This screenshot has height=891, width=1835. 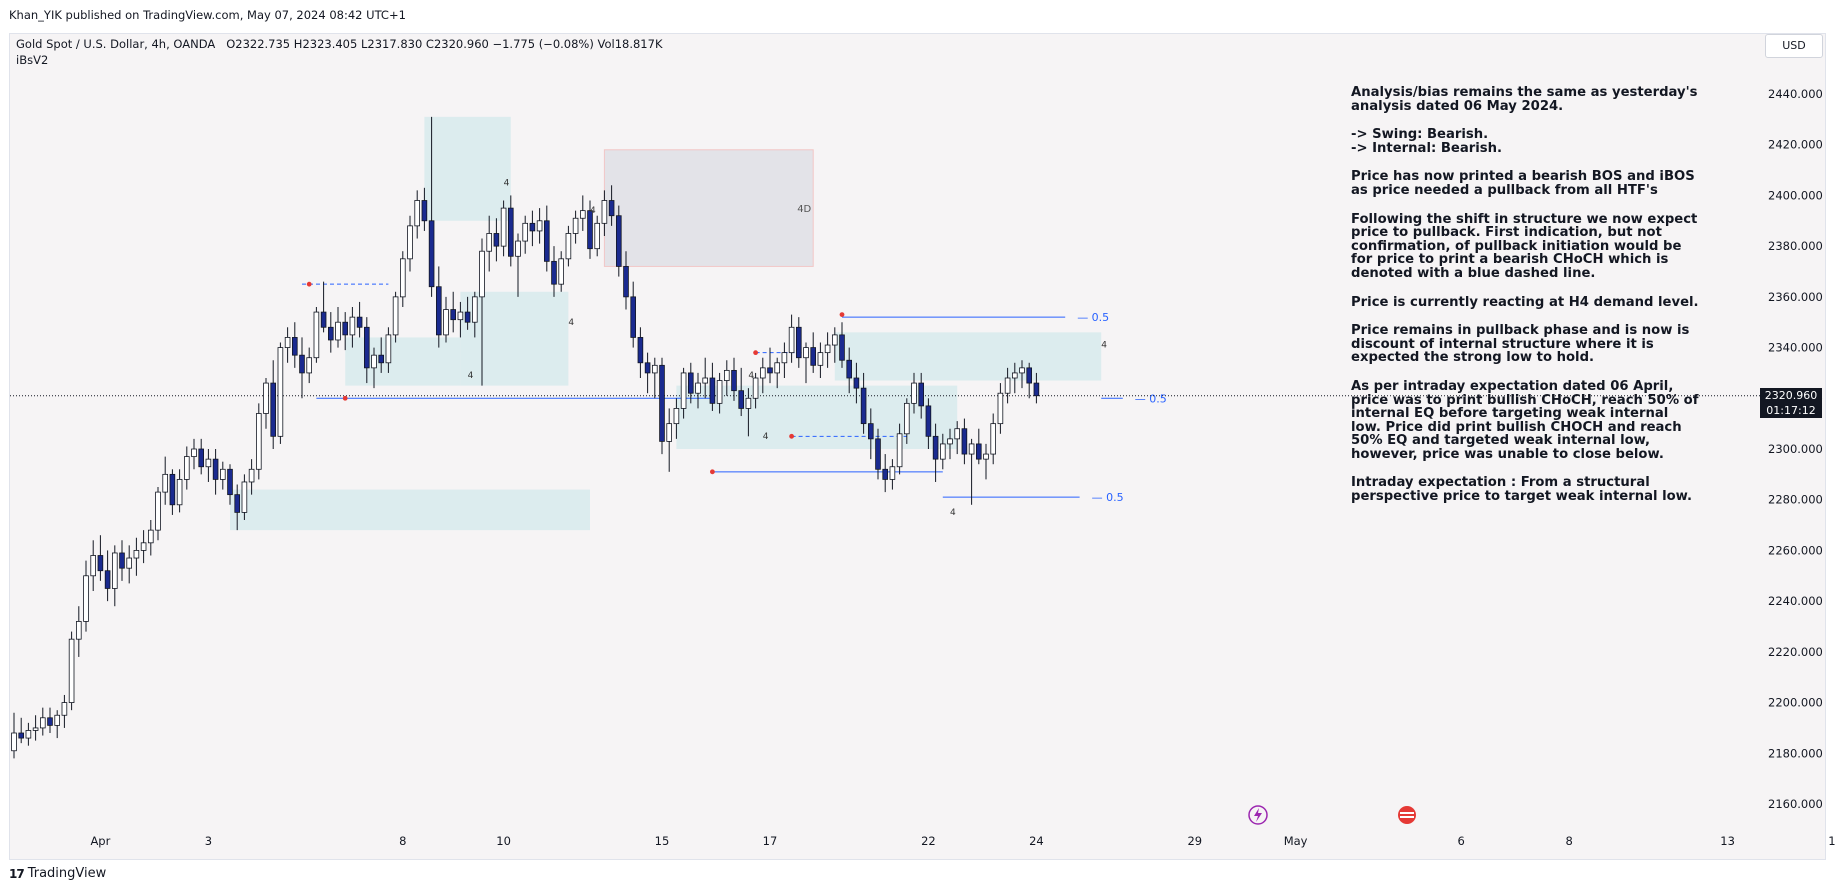 I want to click on indicator-name: iBsV2, so click(x=32, y=60).